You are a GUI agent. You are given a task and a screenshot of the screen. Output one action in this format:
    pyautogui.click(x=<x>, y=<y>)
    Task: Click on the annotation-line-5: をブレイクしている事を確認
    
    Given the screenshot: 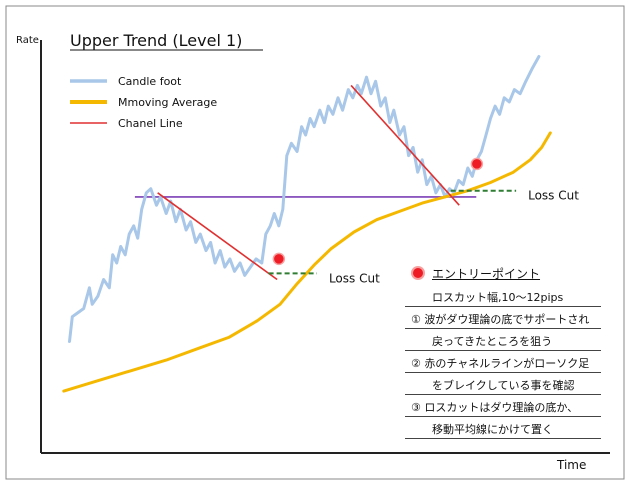 What is the action you would take?
    pyautogui.click(x=503, y=385)
    